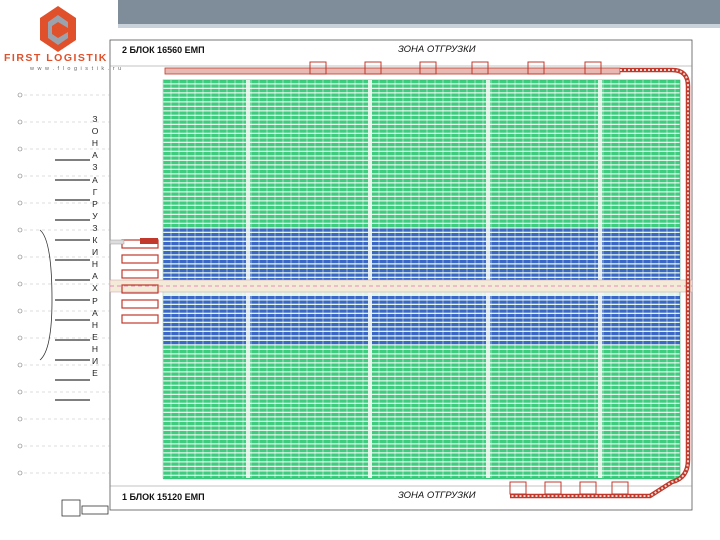  I want to click on equipment-unit, so click(95, 510).